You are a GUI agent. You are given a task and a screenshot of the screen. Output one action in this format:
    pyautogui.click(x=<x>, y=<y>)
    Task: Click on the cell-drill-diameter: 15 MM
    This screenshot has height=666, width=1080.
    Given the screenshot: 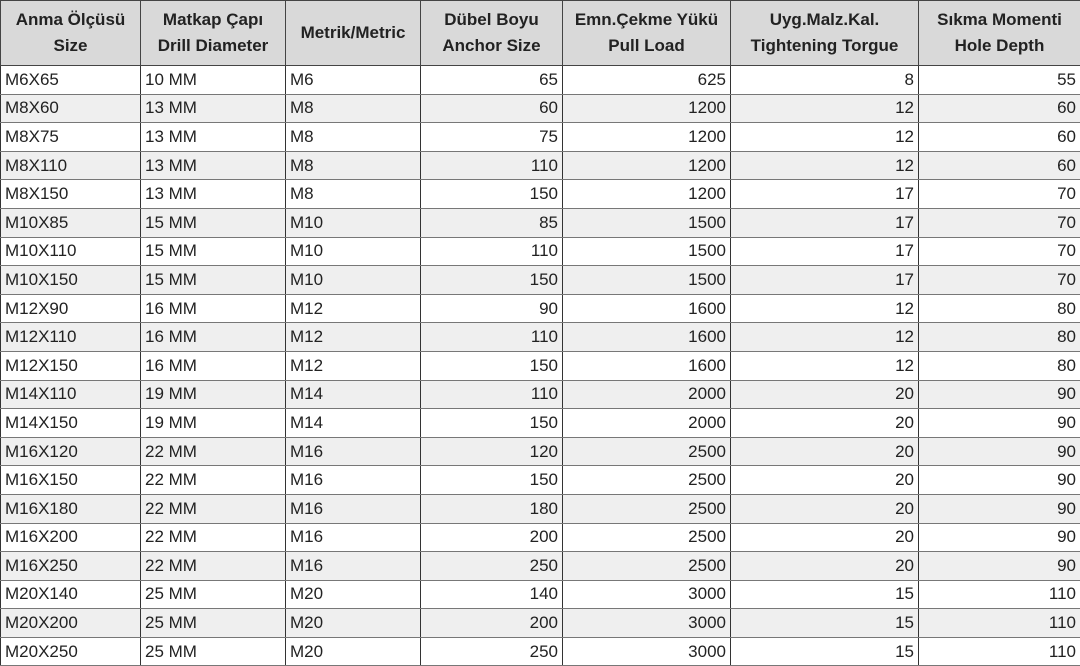 What is the action you would take?
    pyautogui.click(x=213, y=280)
    